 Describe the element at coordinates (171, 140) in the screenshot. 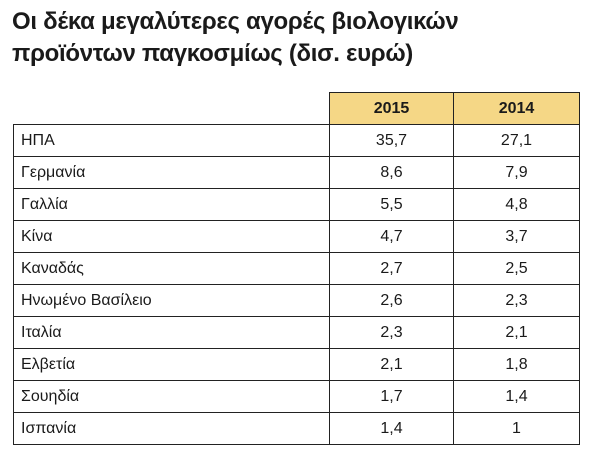

I see `country-cell: ΗΠΑ` at that location.